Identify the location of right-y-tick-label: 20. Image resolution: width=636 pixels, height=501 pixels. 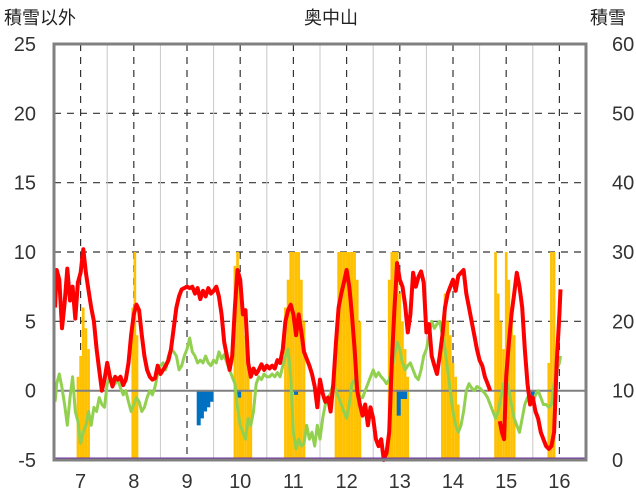
(623, 322).